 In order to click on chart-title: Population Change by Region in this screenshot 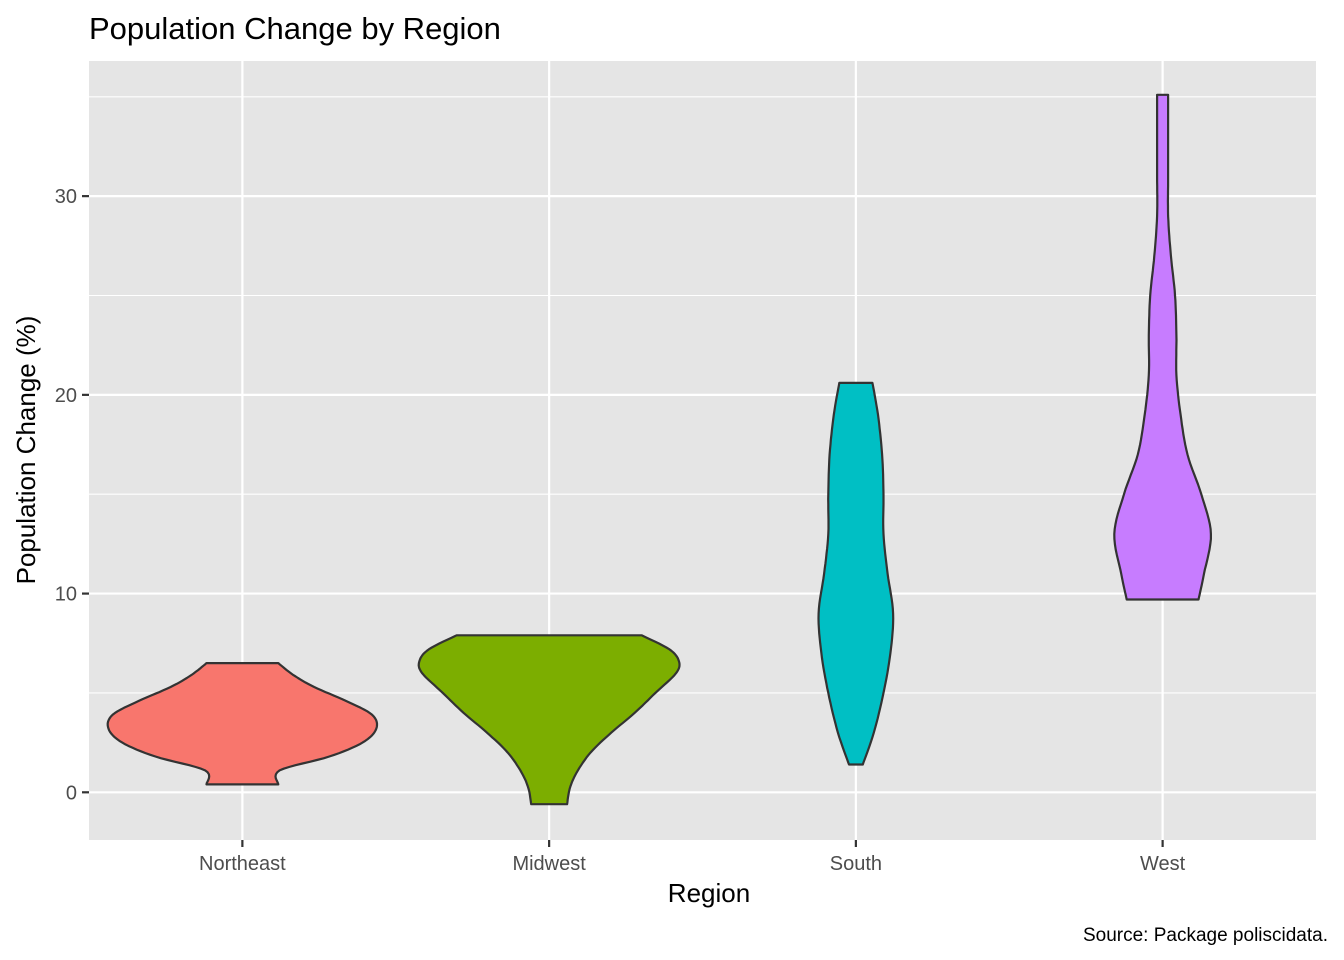, I will do `click(295, 28)`.